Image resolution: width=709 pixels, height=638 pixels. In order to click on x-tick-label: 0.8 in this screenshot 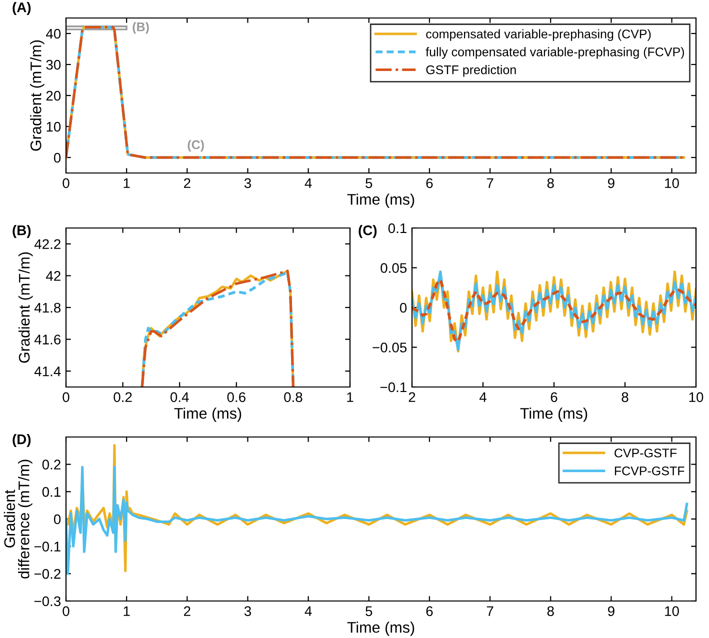, I will do `click(293, 397)`.